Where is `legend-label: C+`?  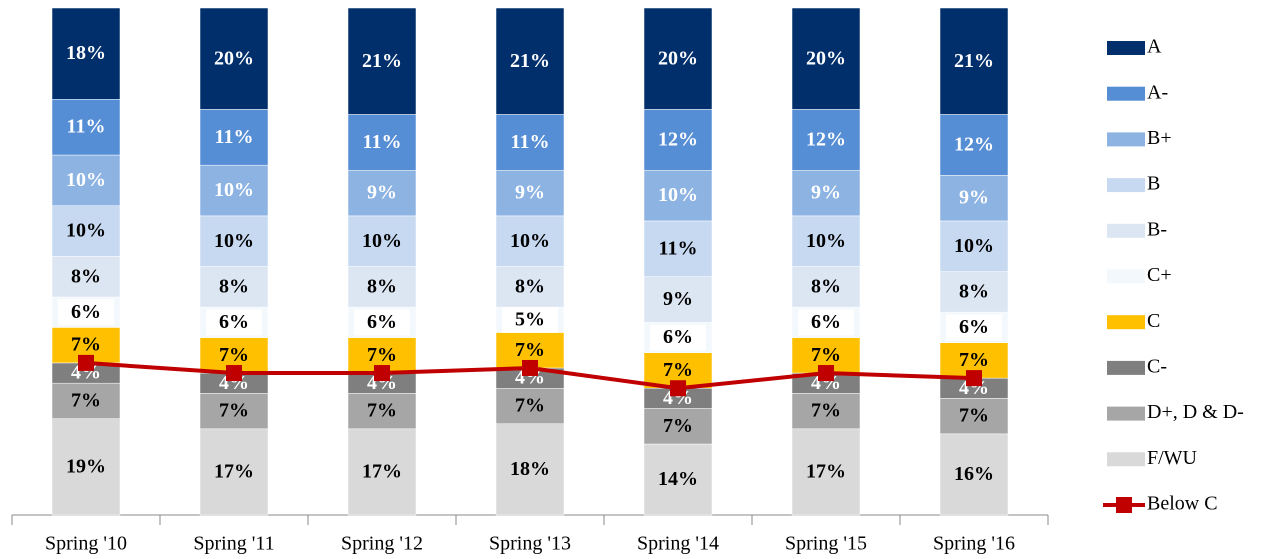 legend-label: C+ is located at coordinates (1159, 275).